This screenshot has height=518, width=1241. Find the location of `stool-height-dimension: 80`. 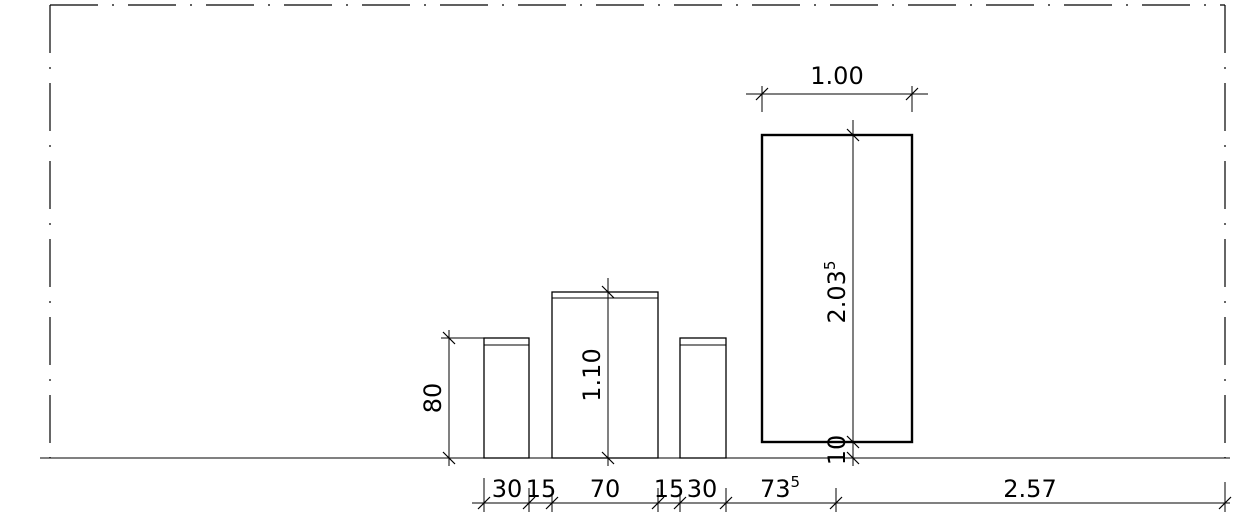

stool-height-dimension: 80 is located at coordinates (451, 398).